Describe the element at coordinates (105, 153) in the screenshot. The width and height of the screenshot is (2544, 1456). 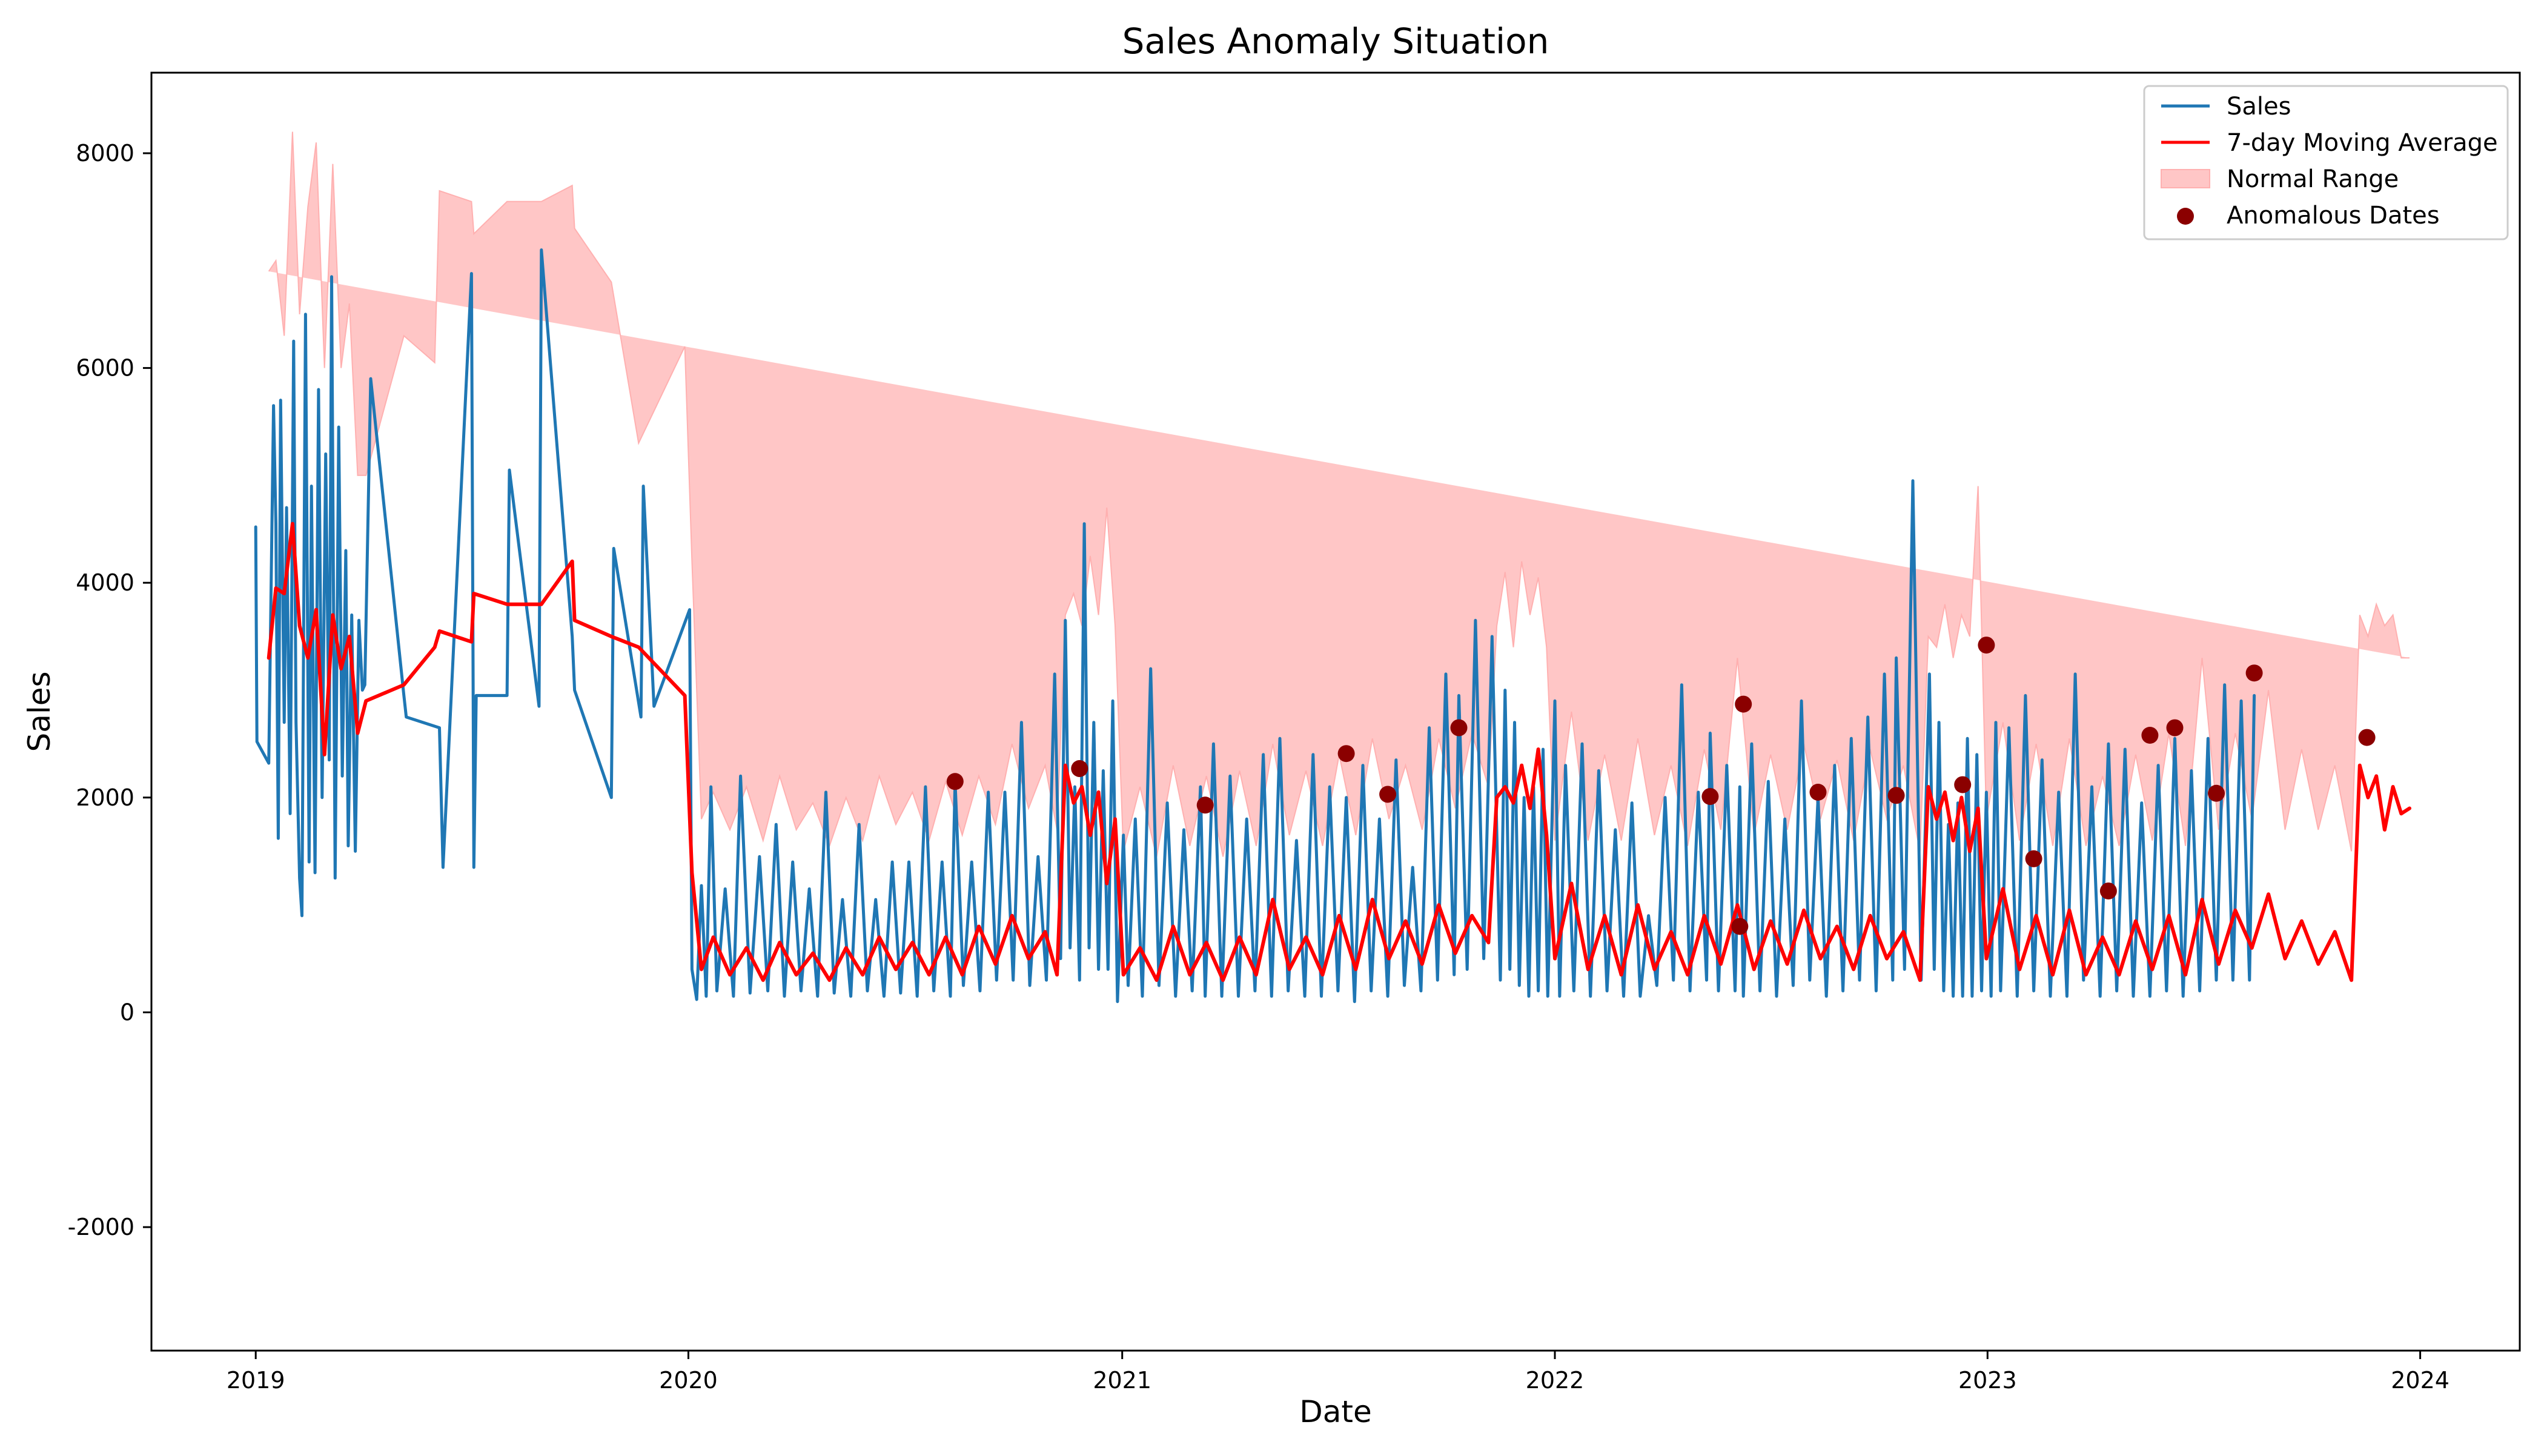
I see `y-tick-label: 8000` at that location.